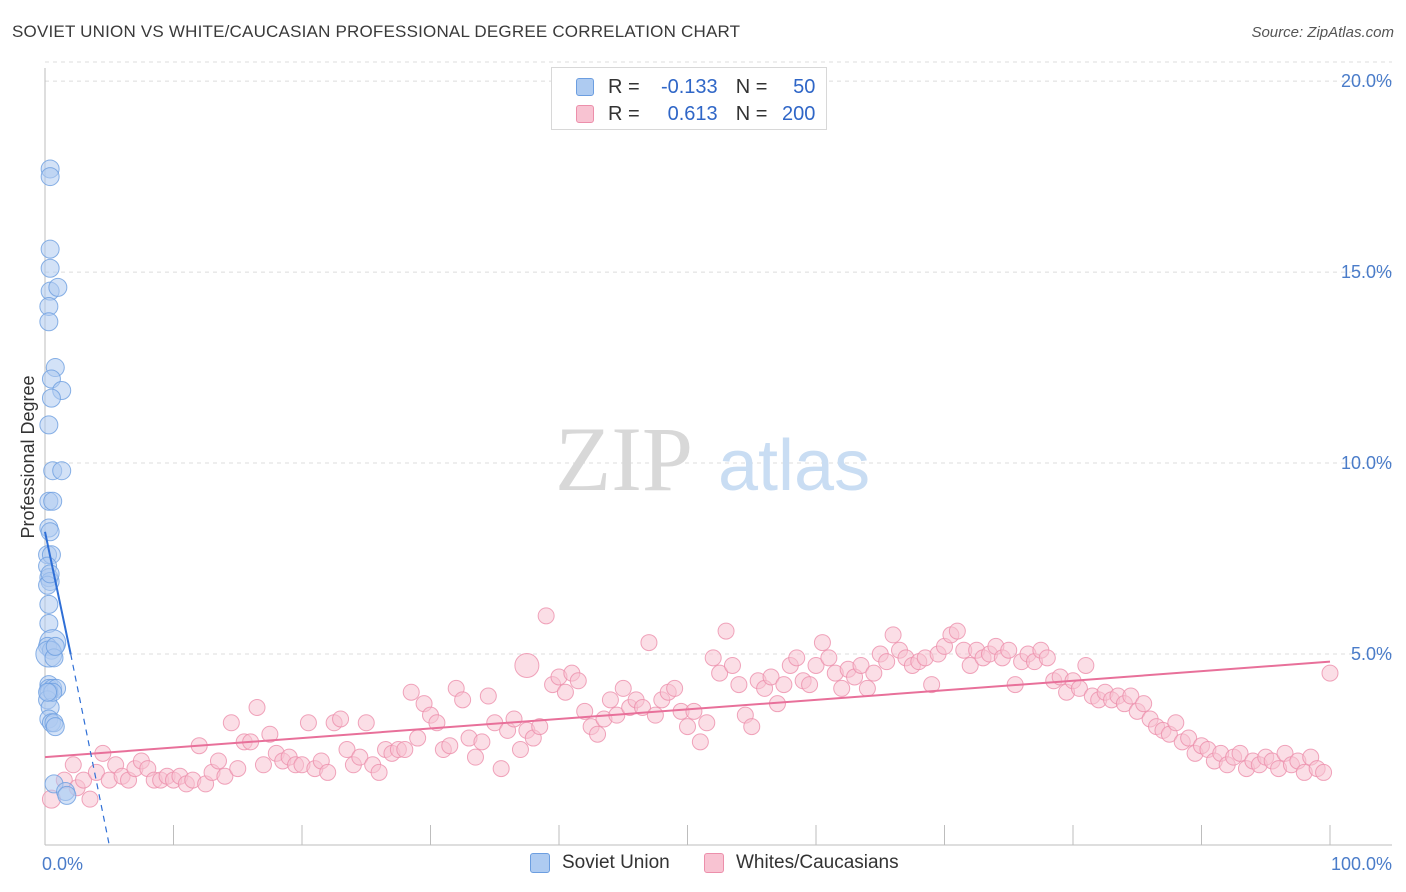 The height and width of the screenshot is (892, 1406). I want to click on legend-label-soviet-union: Soviet Union, so click(616, 862).